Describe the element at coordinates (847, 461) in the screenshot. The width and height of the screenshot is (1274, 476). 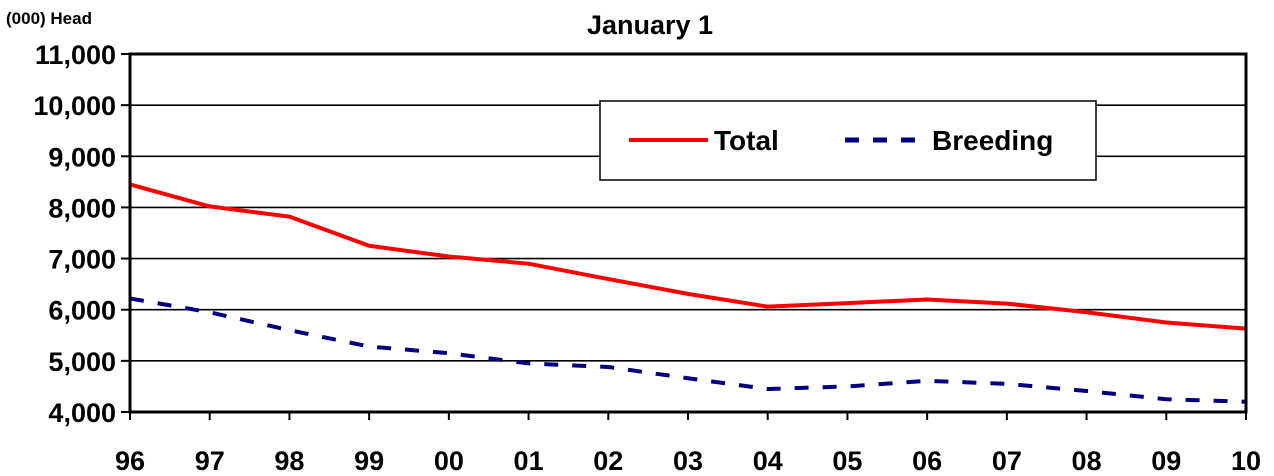
I see `x-tick-label: 05` at that location.